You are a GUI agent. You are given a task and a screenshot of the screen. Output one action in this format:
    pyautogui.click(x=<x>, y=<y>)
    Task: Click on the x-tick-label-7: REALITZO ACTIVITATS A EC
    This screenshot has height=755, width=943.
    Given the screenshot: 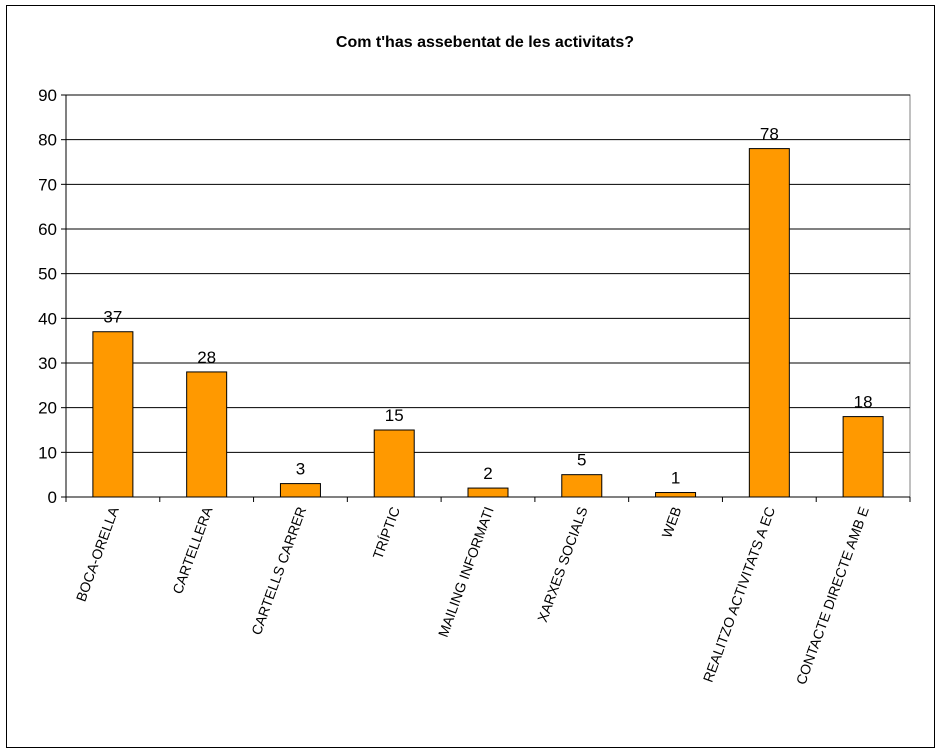 What is the action you would take?
    pyautogui.click(x=739, y=595)
    